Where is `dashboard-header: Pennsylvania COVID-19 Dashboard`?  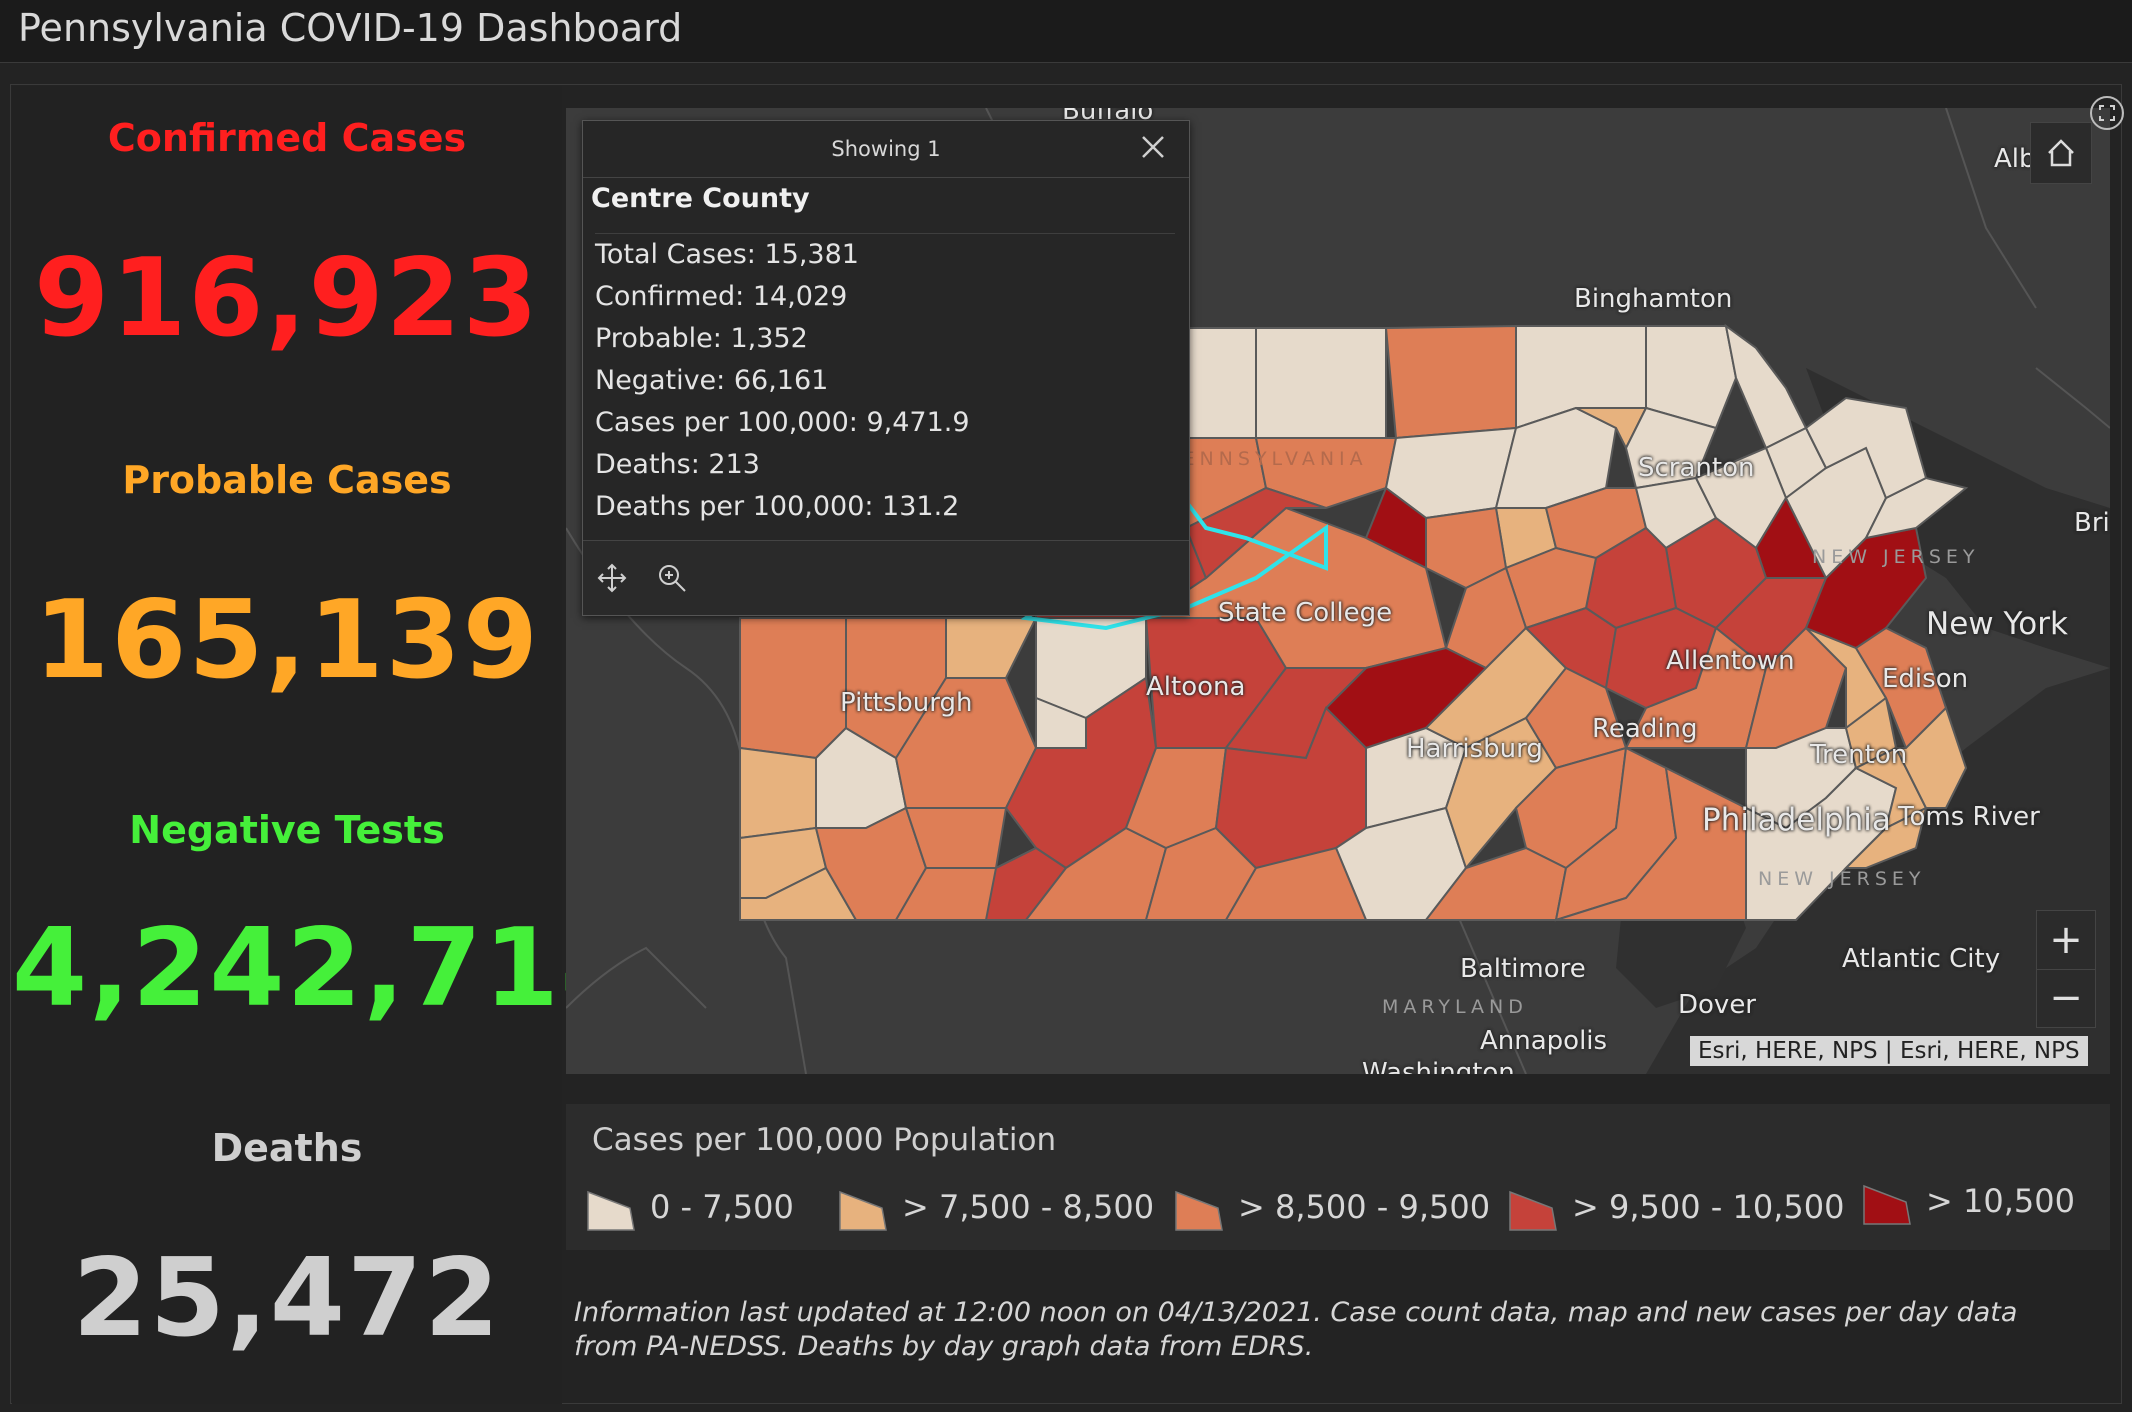 dashboard-header: Pennsylvania COVID-19 Dashboard is located at coordinates (1066, 31).